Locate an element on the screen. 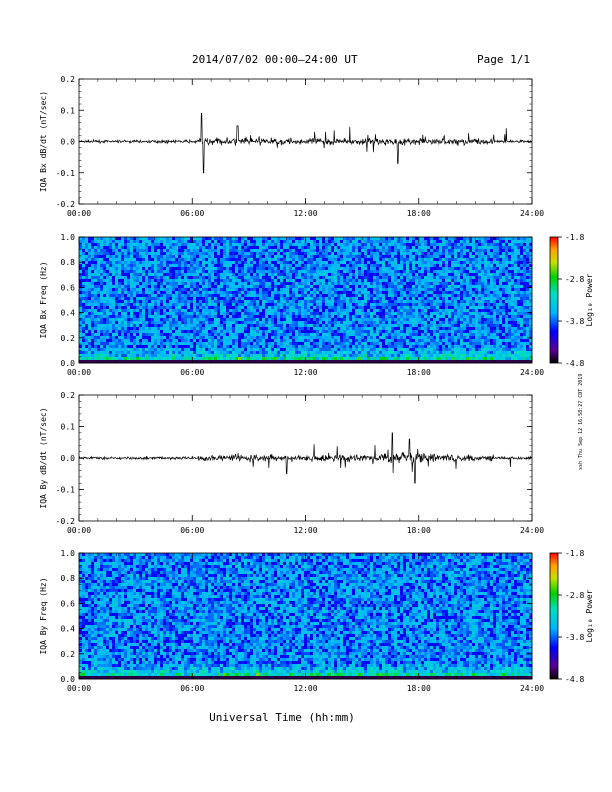 The image size is (612, 792). page-indicator: Page 1/1 is located at coordinates (503, 59).